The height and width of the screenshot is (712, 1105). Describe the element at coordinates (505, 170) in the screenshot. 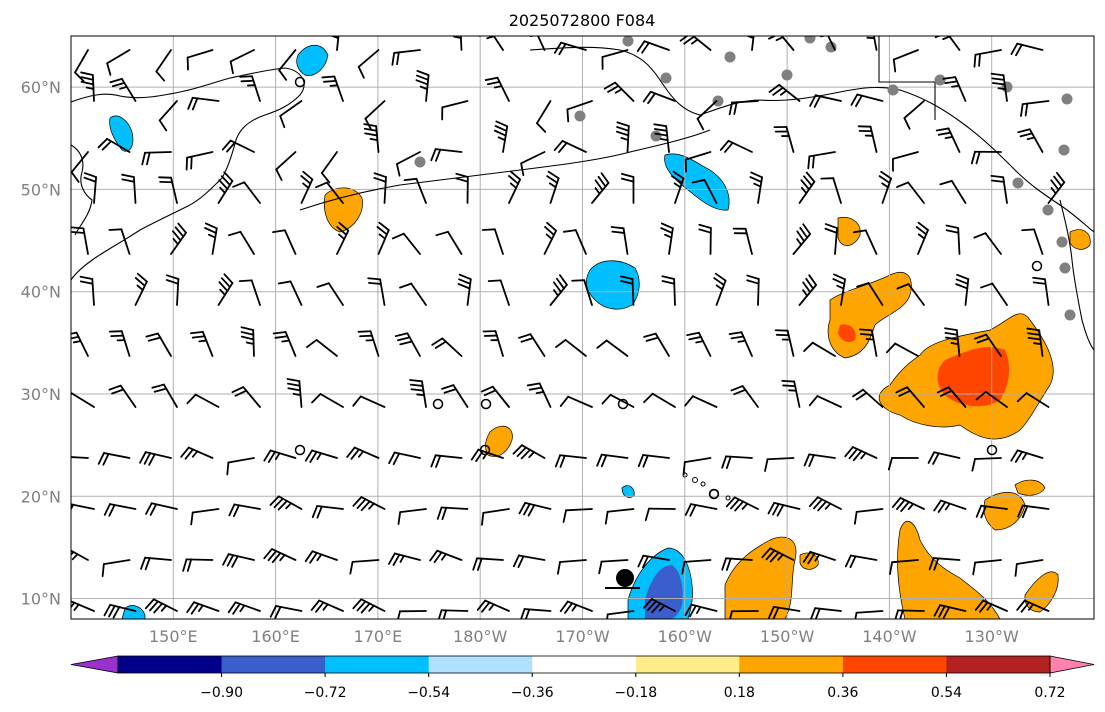

I see `aleutian-chain` at that location.